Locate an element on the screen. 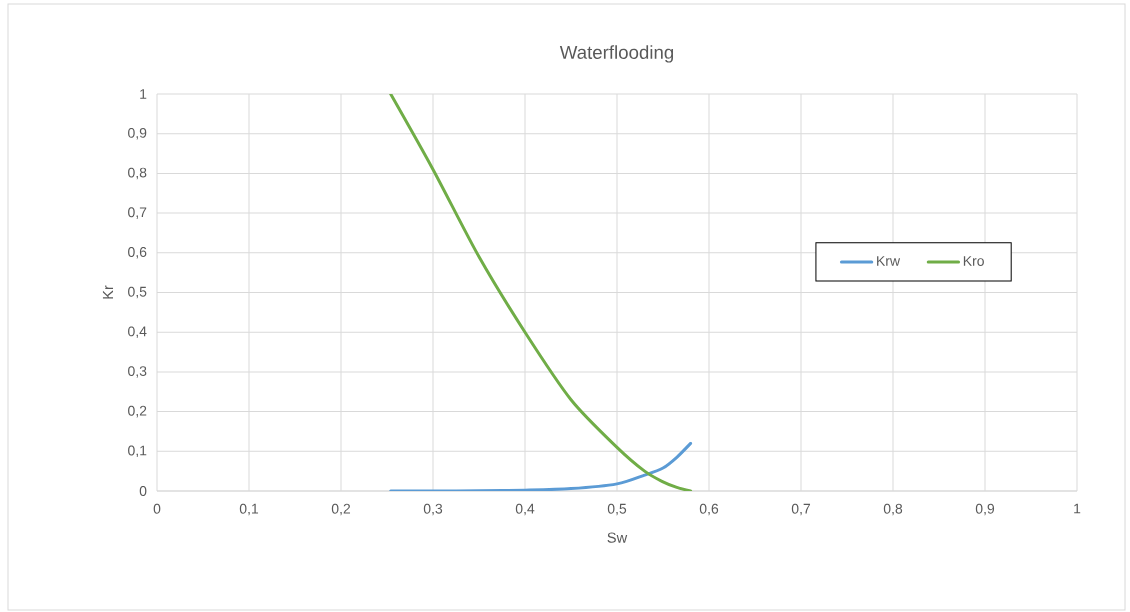 This screenshot has height=612, width=1130. x-axis-title: Sw is located at coordinates (617, 537).